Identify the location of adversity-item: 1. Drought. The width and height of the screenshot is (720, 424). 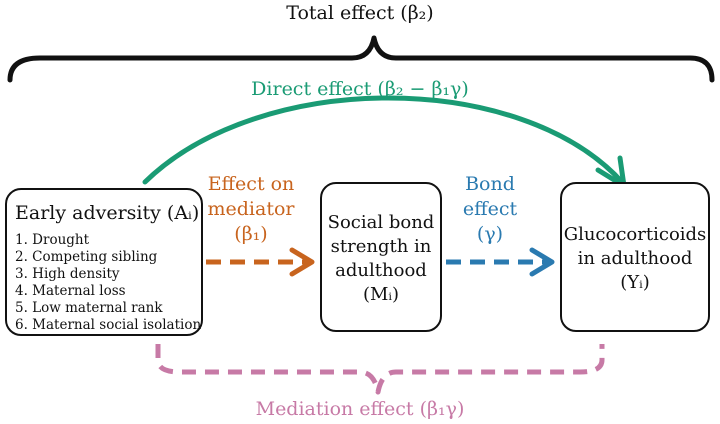
(52, 240).